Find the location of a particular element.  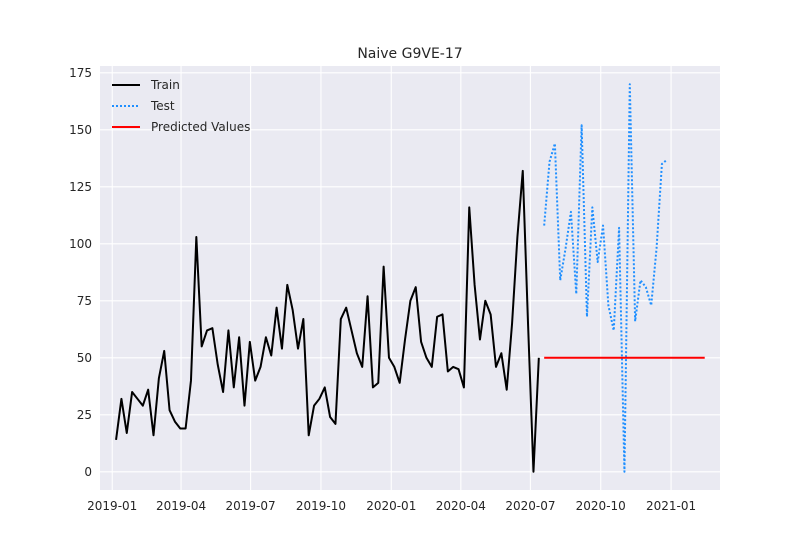

y-tick-label: 150 is located at coordinates (80, 130).